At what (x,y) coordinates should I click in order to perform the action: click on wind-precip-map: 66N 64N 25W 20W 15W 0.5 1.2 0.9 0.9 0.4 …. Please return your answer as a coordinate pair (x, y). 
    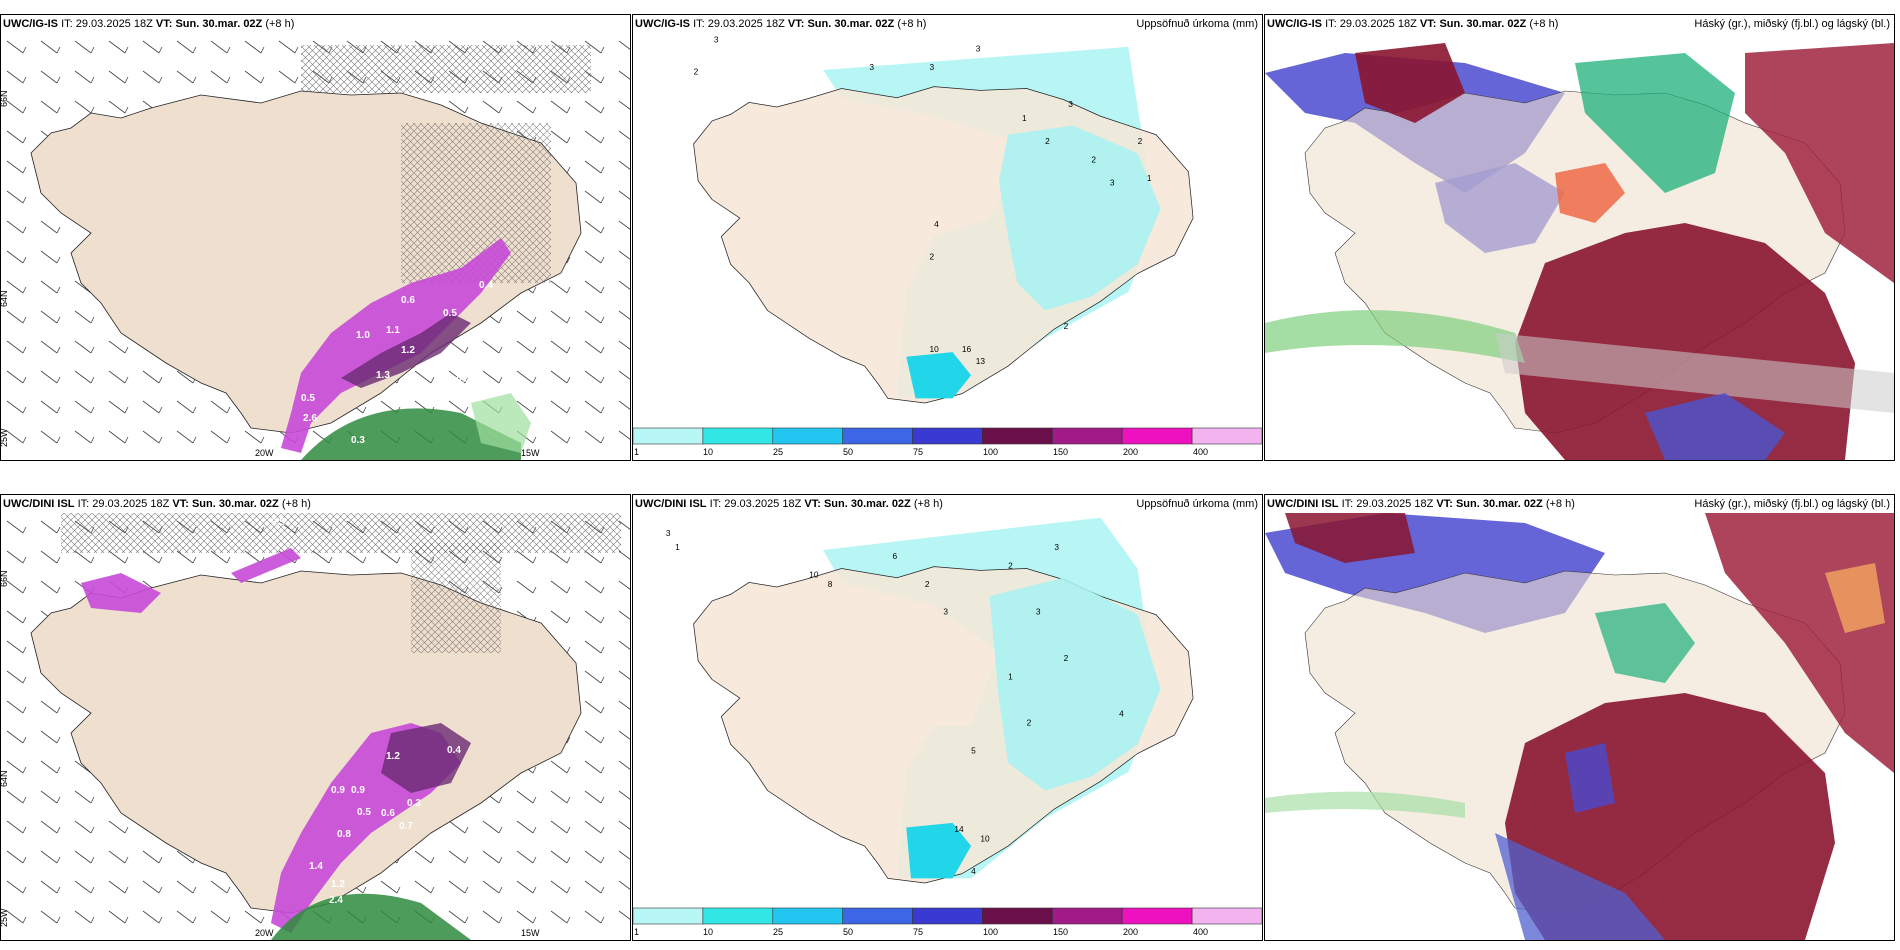
    Looking at the image, I should click on (315, 726).